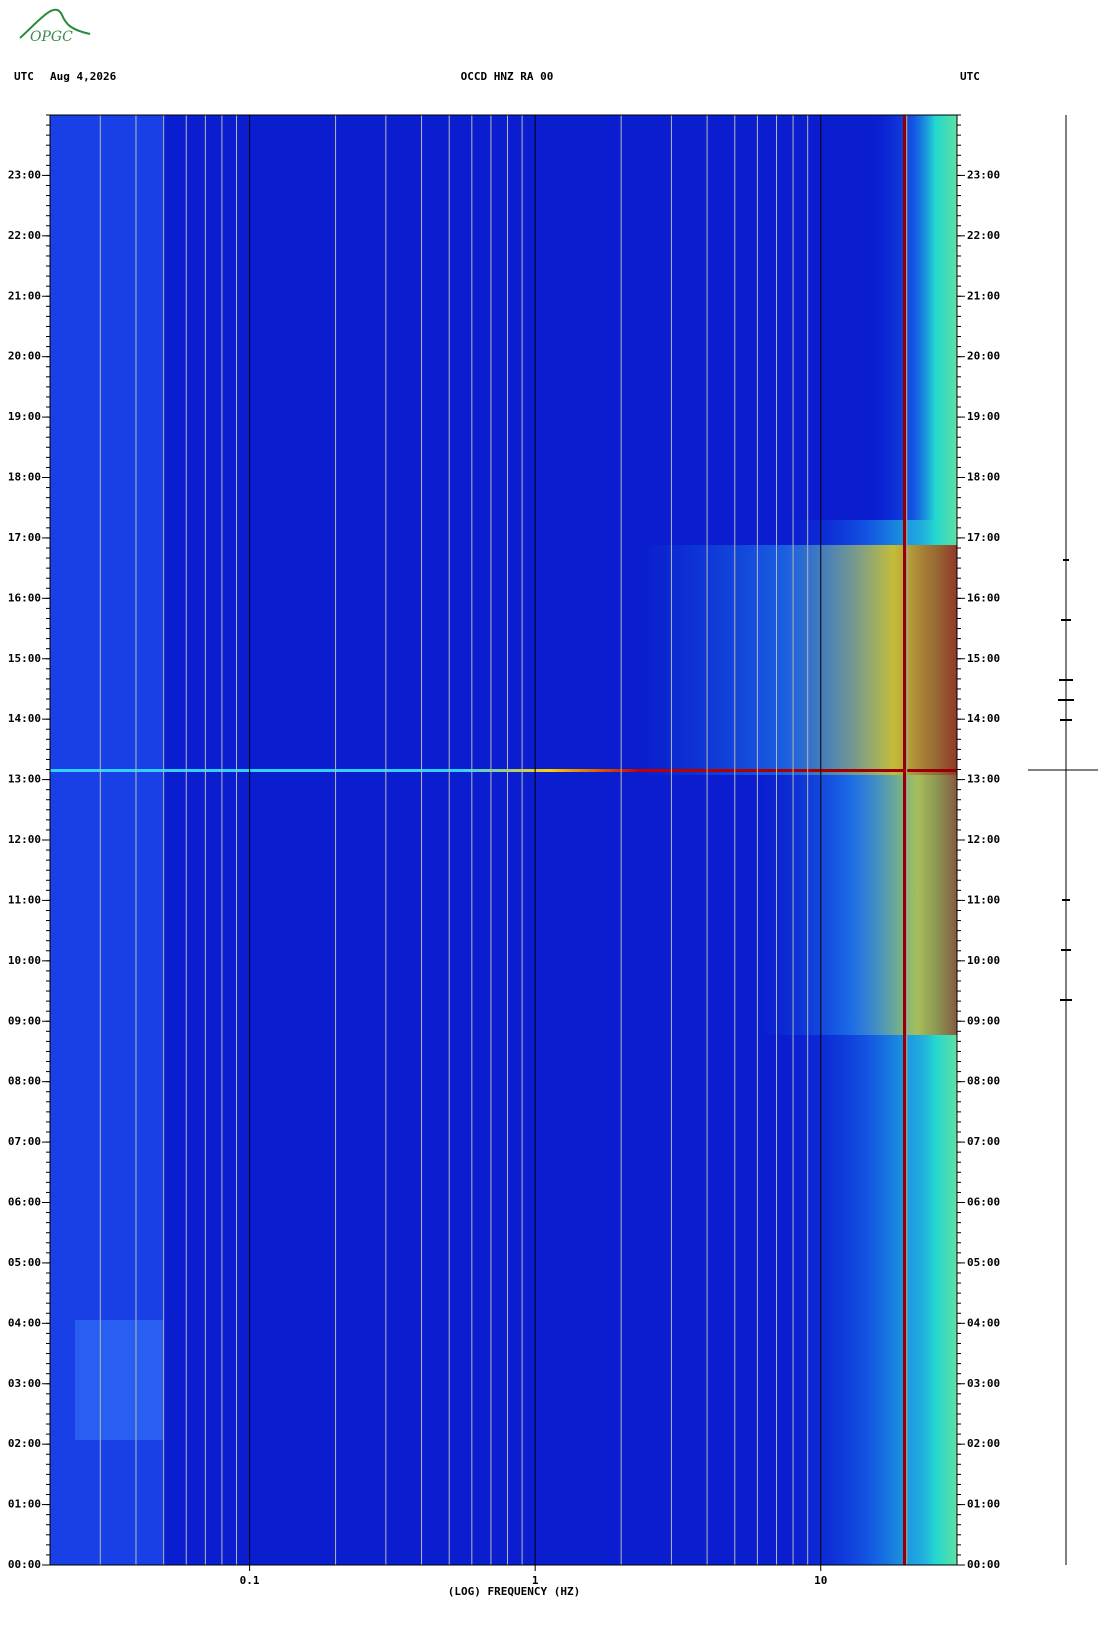  What do you see at coordinates (24, 960) in the screenshot?
I see `y-tick-label: 10:00` at bounding box center [24, 960].